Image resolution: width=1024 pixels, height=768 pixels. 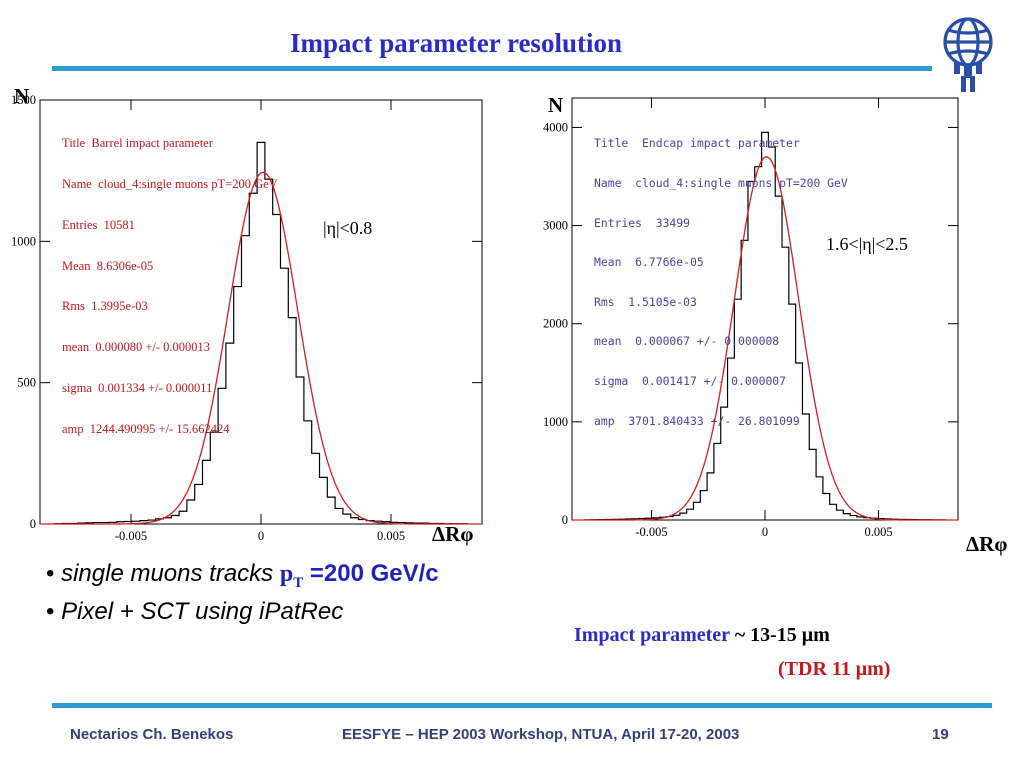 What do you see at coordinates (834, 669) in the screenshot?
I see `tdr-reference: (TDR 11 μm)` at bounding box center [834, 669].